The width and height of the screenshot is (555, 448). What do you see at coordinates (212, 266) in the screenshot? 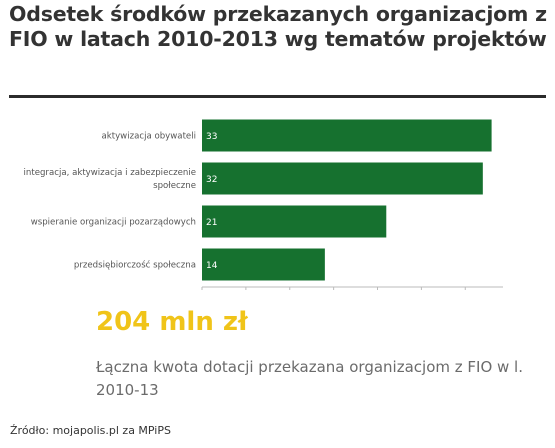
I see `bar-value-label: 14` at bounding box center [212, 266].